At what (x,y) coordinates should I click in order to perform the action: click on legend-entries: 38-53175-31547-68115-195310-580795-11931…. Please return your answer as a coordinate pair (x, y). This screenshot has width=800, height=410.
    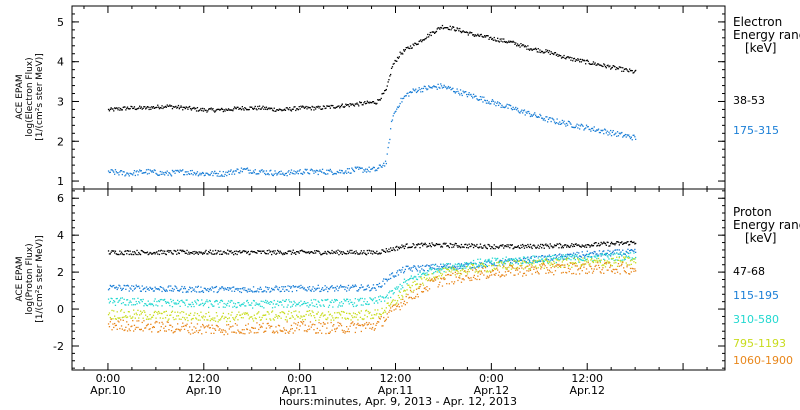
    Looking at the image, I should click on (763, 230).